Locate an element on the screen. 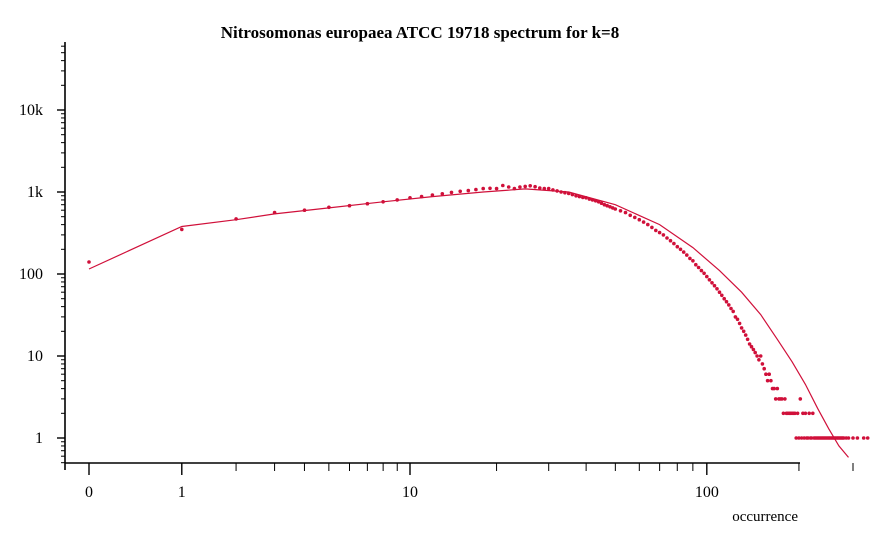 The width and height of the screenshot is (874, 540). y-tick-label: 1 is located at coordinates (39, 438).